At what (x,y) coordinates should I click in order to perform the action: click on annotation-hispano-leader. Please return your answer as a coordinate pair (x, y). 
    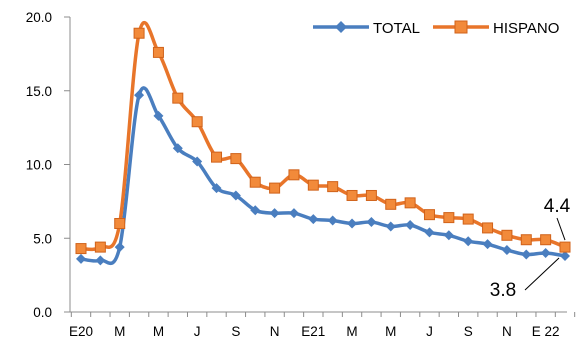
    Looking at the image, I should click on (561, 229).